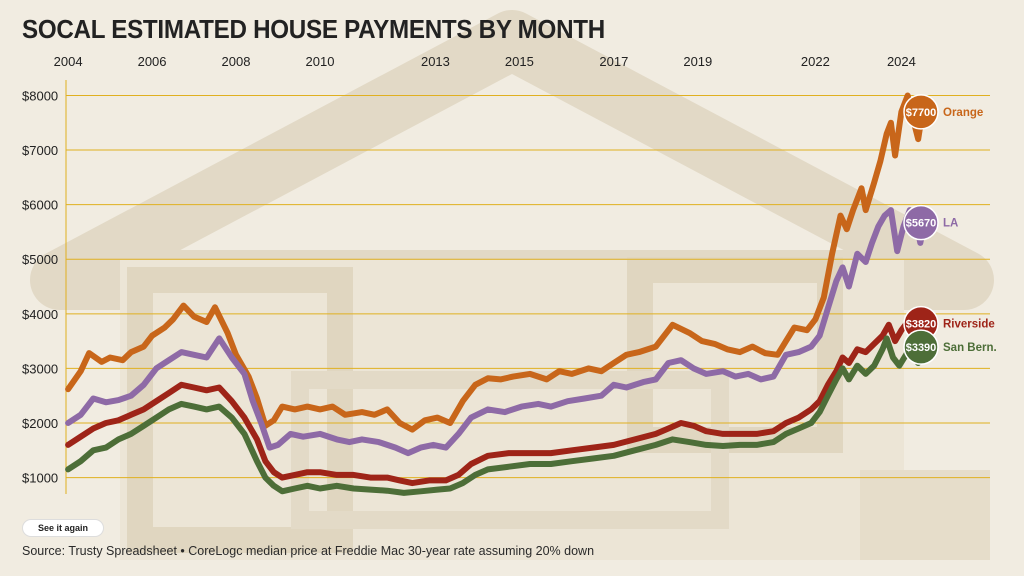 Image resolution: width=1024 pixels, height=576 pixels. What do you see at coordinates (40, 150) in the screenshot?
I see `y-tick-label: $7000` at bounding box center [40, 150].